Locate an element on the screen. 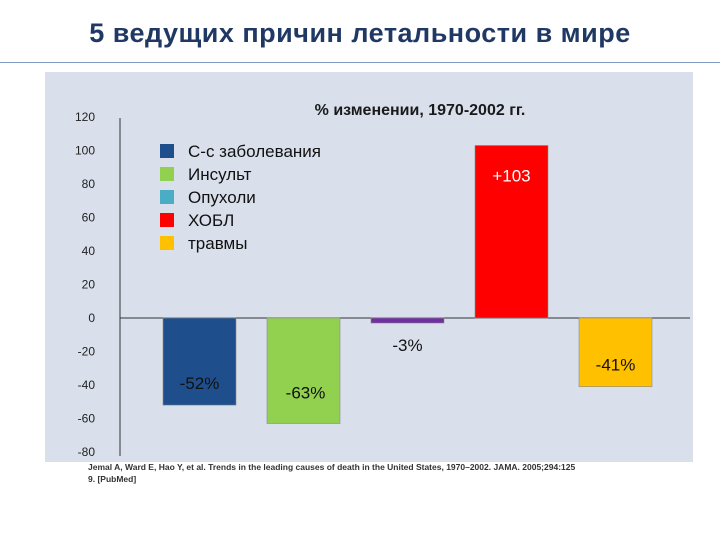 This screenshot has height=540, width=720. legend-label: Опухоли is located at coordinates (222, 197).